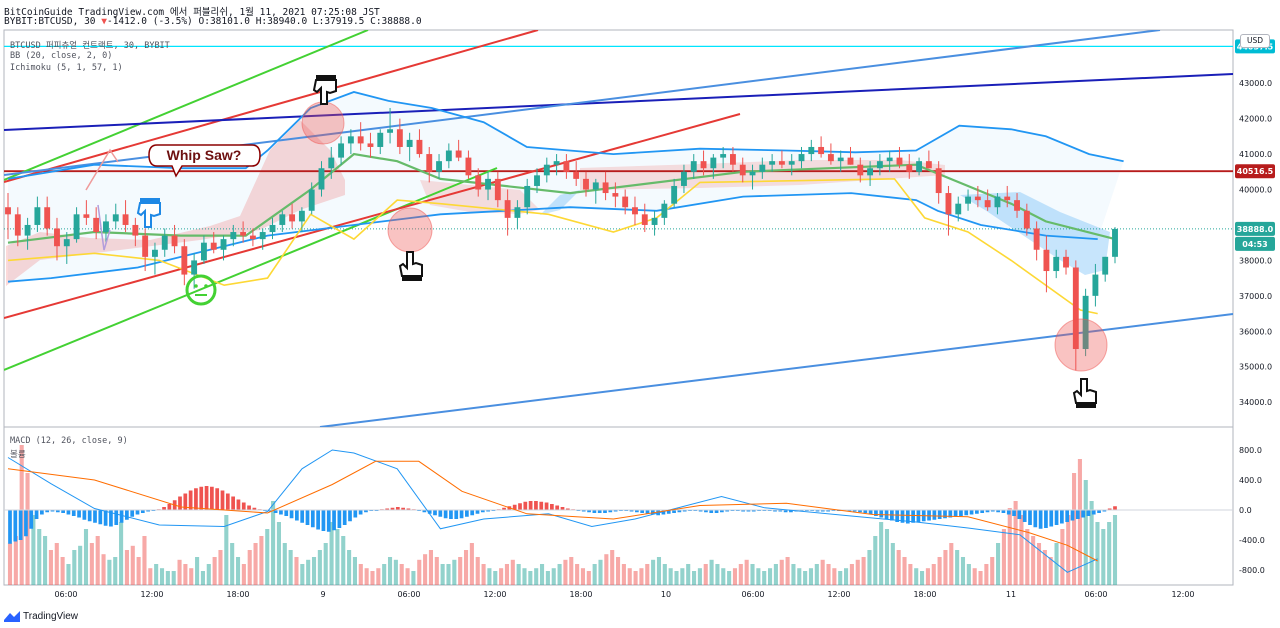  Describe the element at coordinates (1252, 540) in the screenshot. I see `macd-tick-label: -400.0` at that location.